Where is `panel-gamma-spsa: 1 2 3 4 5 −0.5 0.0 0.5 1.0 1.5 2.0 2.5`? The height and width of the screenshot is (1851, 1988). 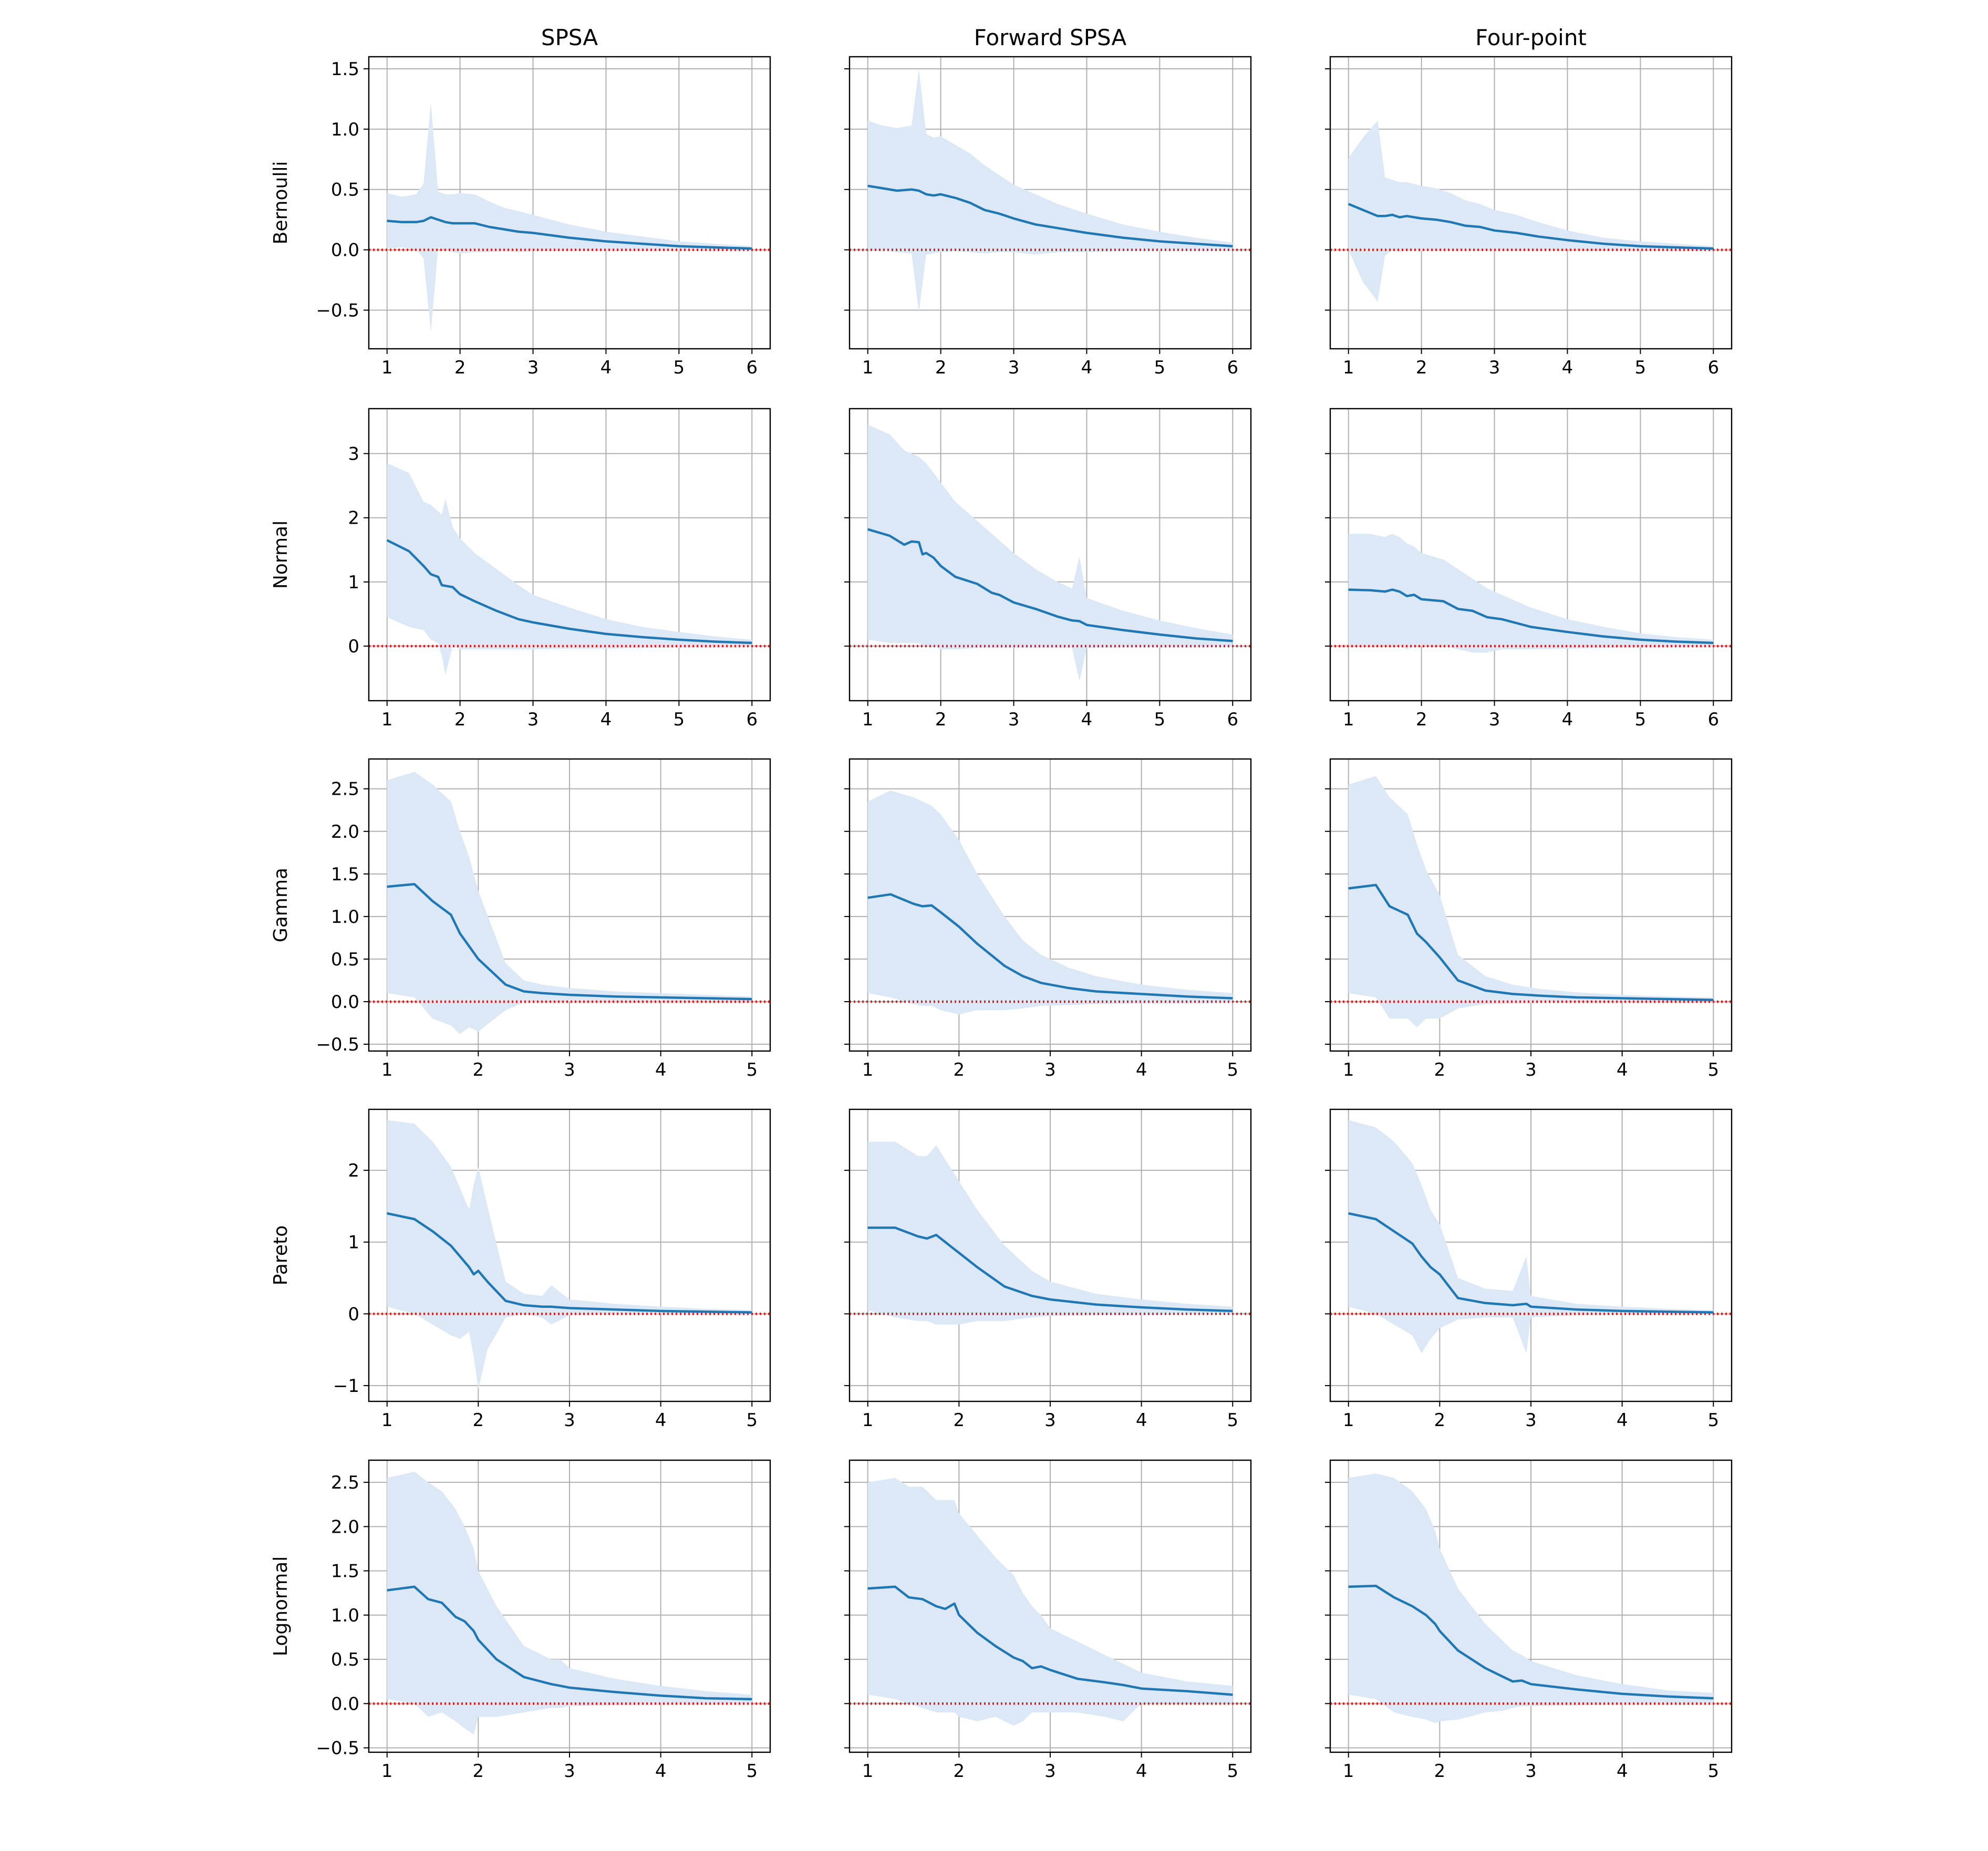
panel-gamma-spsa: 1 2 3 4 5 −0.5 0.0 0.5 1.0 1.5 2.0 2.5 is located at coordinates (543, 919).